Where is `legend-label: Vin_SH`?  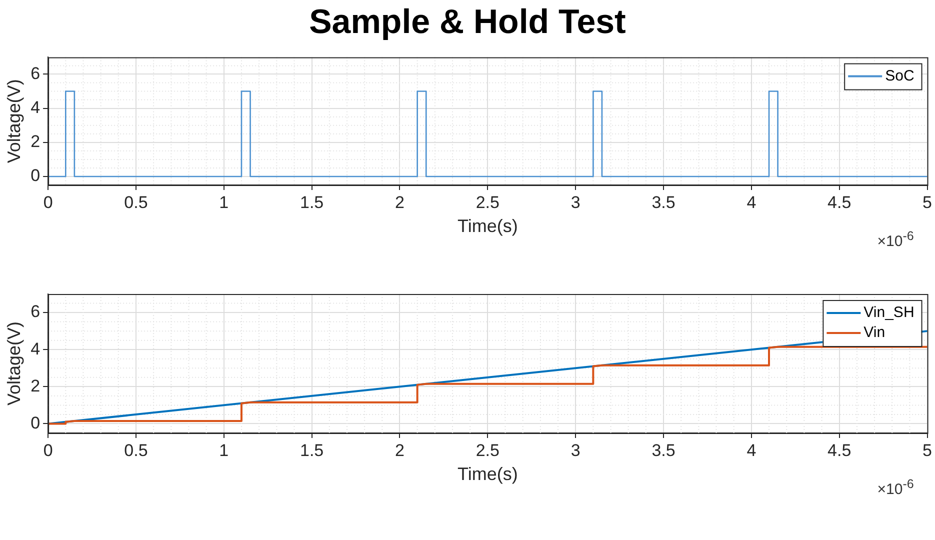
legend-label: Vin_SH is located at coordinates (889, 313).